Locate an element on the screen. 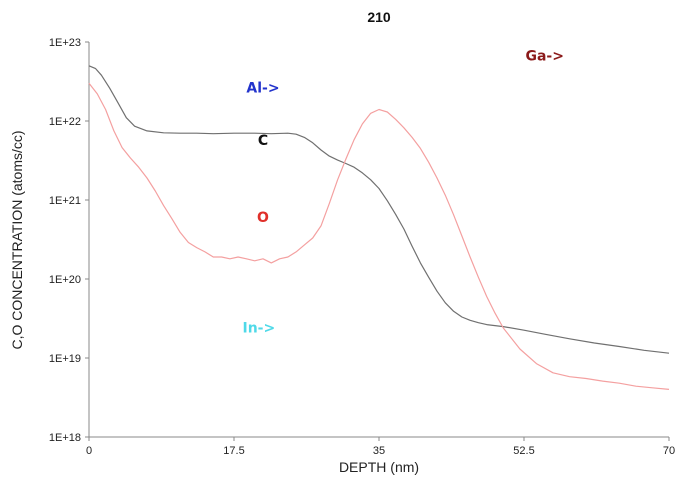 The width and height of the screenshot is (677, 482). y-tick-label: 1E+20 is located at coordinates (65, 280).